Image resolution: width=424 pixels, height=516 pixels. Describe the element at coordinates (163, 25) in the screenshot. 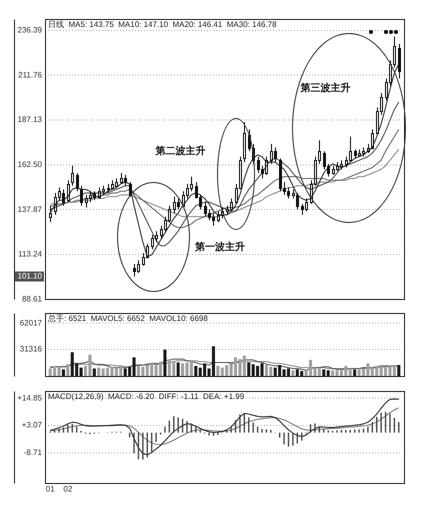

I see `chart-title: 日线 MA5: 143.75 MA10: 147.10 MA20: 146.41 MA30: 146.78` at that location.